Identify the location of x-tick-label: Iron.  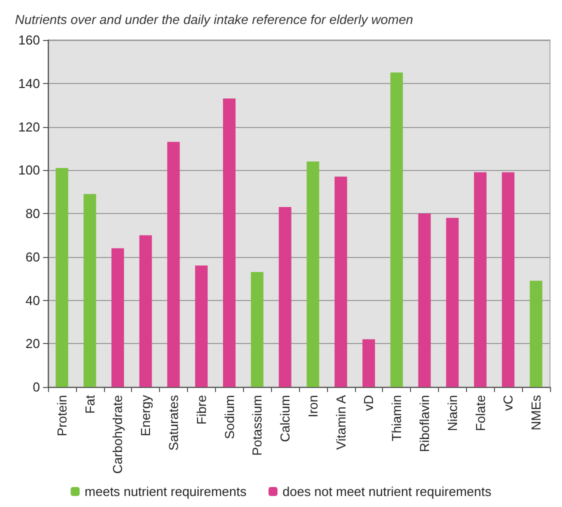
(312, 406).